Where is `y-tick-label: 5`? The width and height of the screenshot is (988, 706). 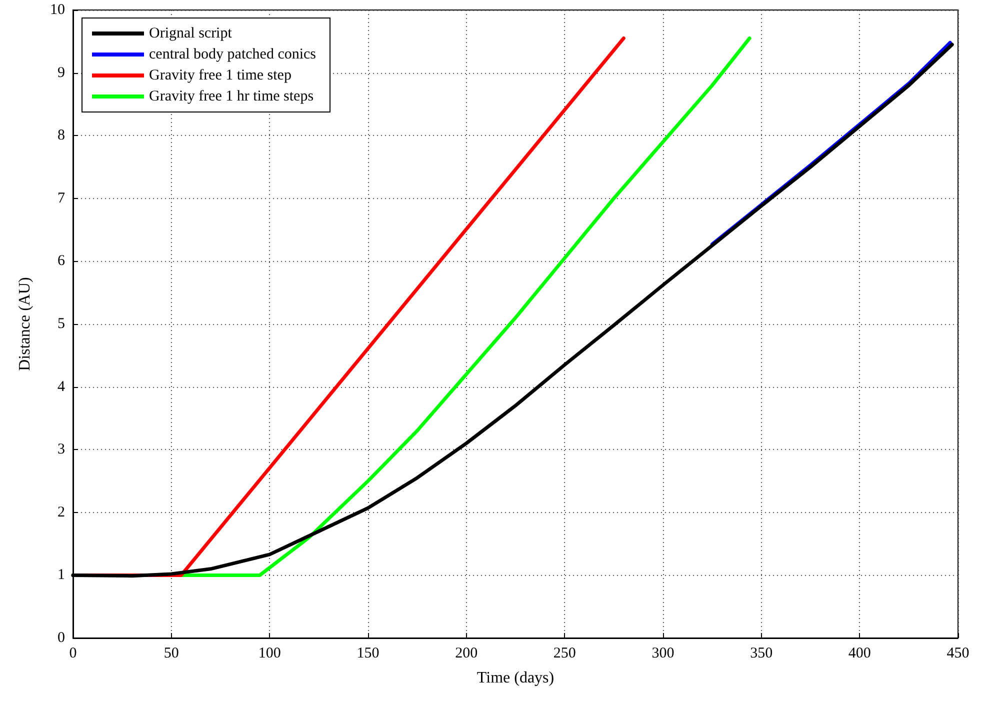
y-tick-label: 5 is located at coordinates (61, 324).